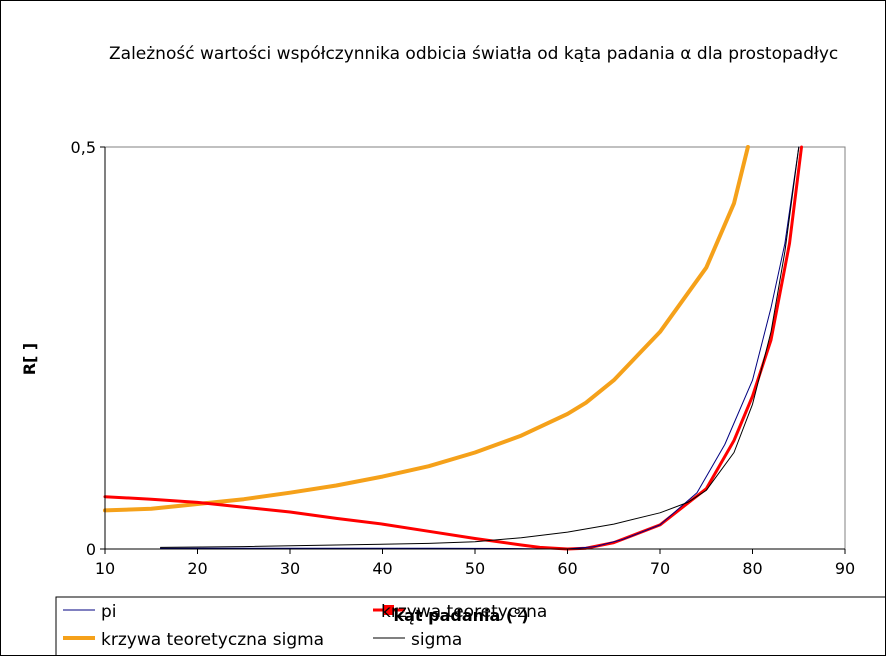 The image size is (886, 656). Describe the element at coordinates (382, 568) in the screenshot. I see `x-tick-label: 40` at that location.